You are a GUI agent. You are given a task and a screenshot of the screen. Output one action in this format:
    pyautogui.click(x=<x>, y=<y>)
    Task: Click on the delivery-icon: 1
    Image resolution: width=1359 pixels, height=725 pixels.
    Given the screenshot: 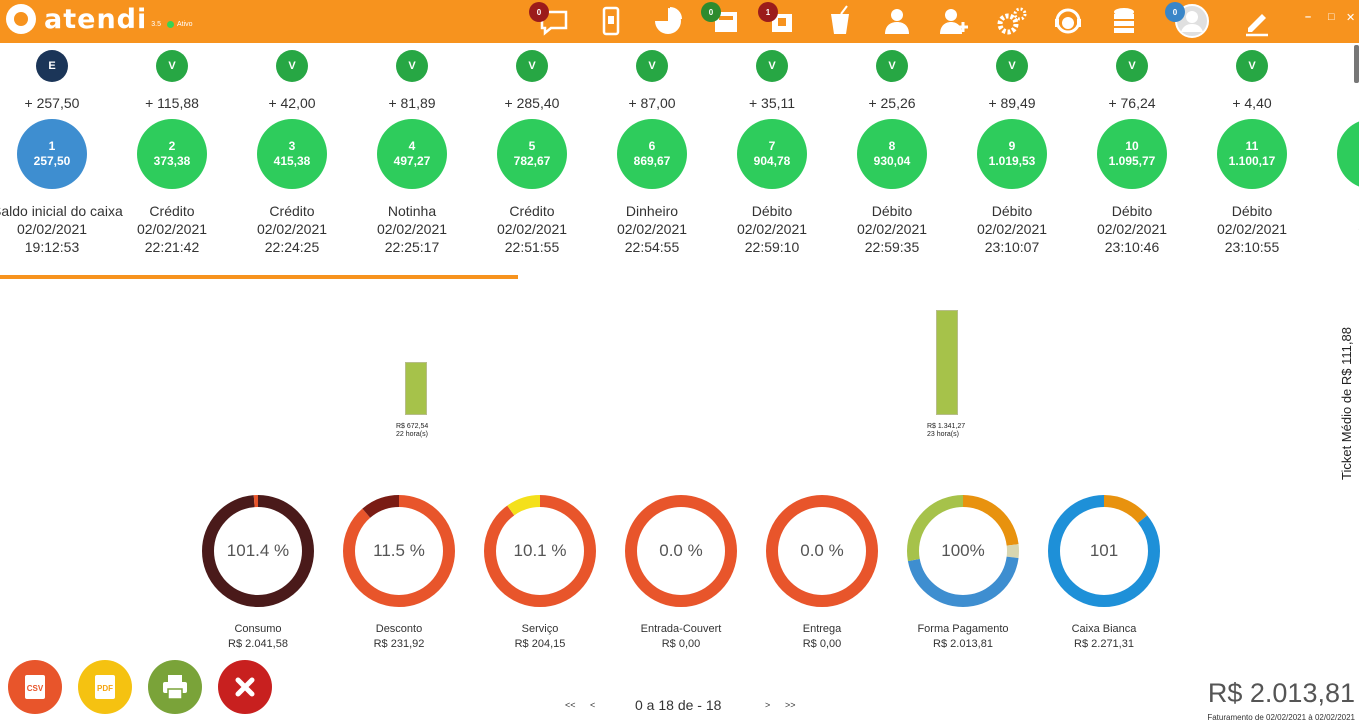 What is the action you would take?
    pyautogui.click(x=779, y=20)
    